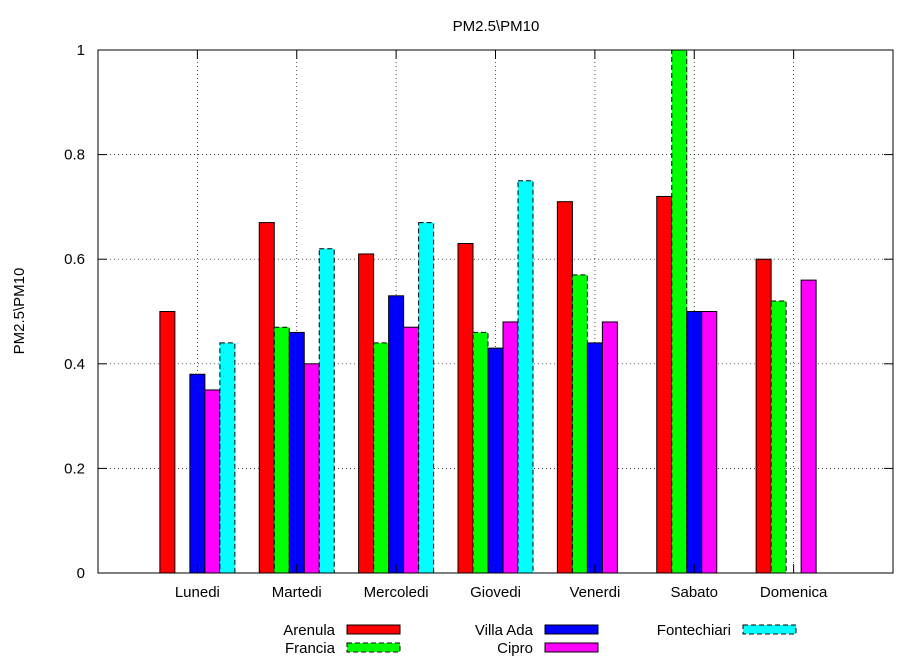 The image size is (914, 657). I want to click on x-tick-label: Venerdi, so click(594, 592).